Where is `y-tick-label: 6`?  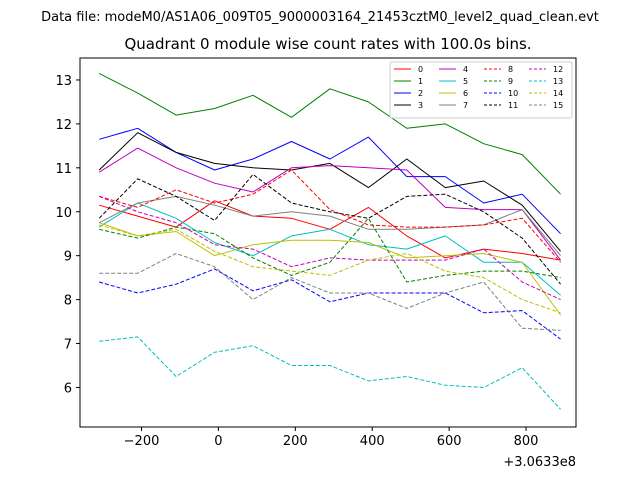
y-tick-label: 6 is located at coordinates (68, 388).